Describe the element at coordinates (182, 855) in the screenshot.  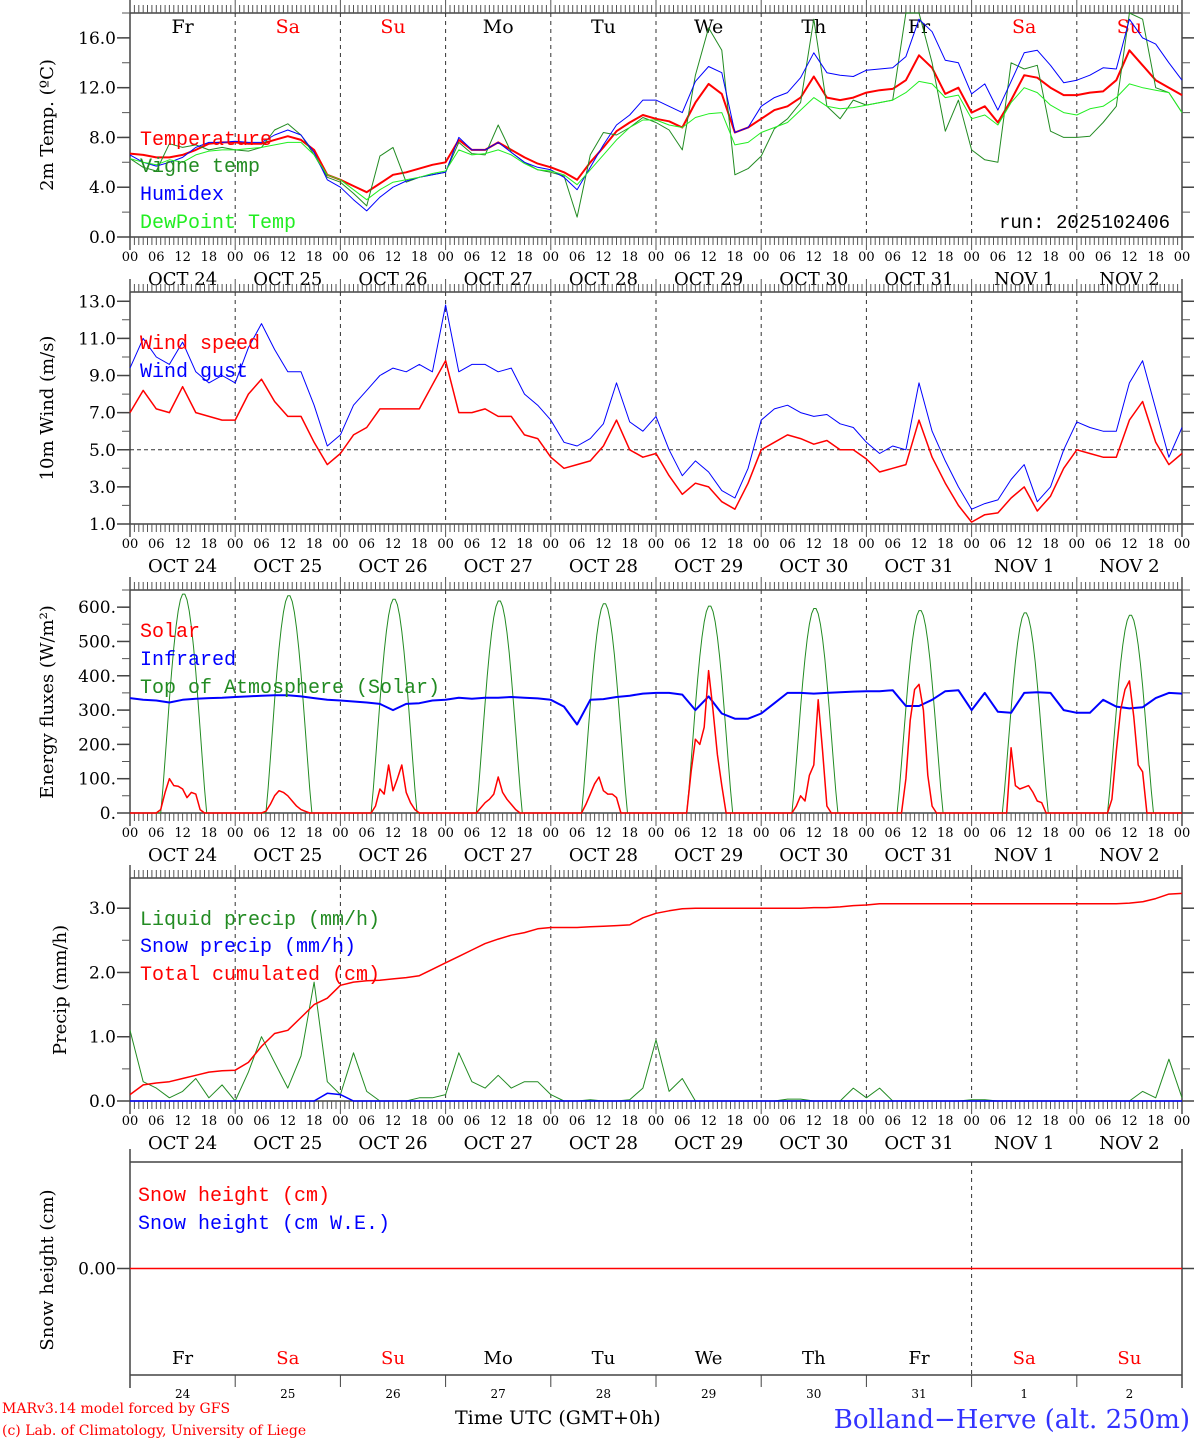
I see `date-label: OCT 24` at that location.